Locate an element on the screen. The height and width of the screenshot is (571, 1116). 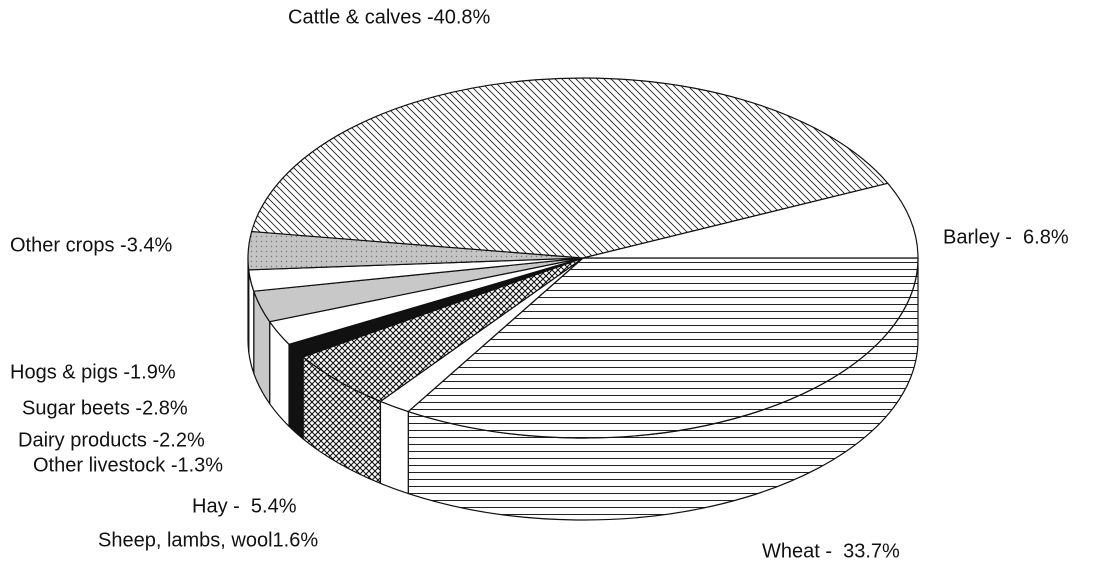
slice-label: Hogs & pigs -1.9% is located at coordinates (93, 372).